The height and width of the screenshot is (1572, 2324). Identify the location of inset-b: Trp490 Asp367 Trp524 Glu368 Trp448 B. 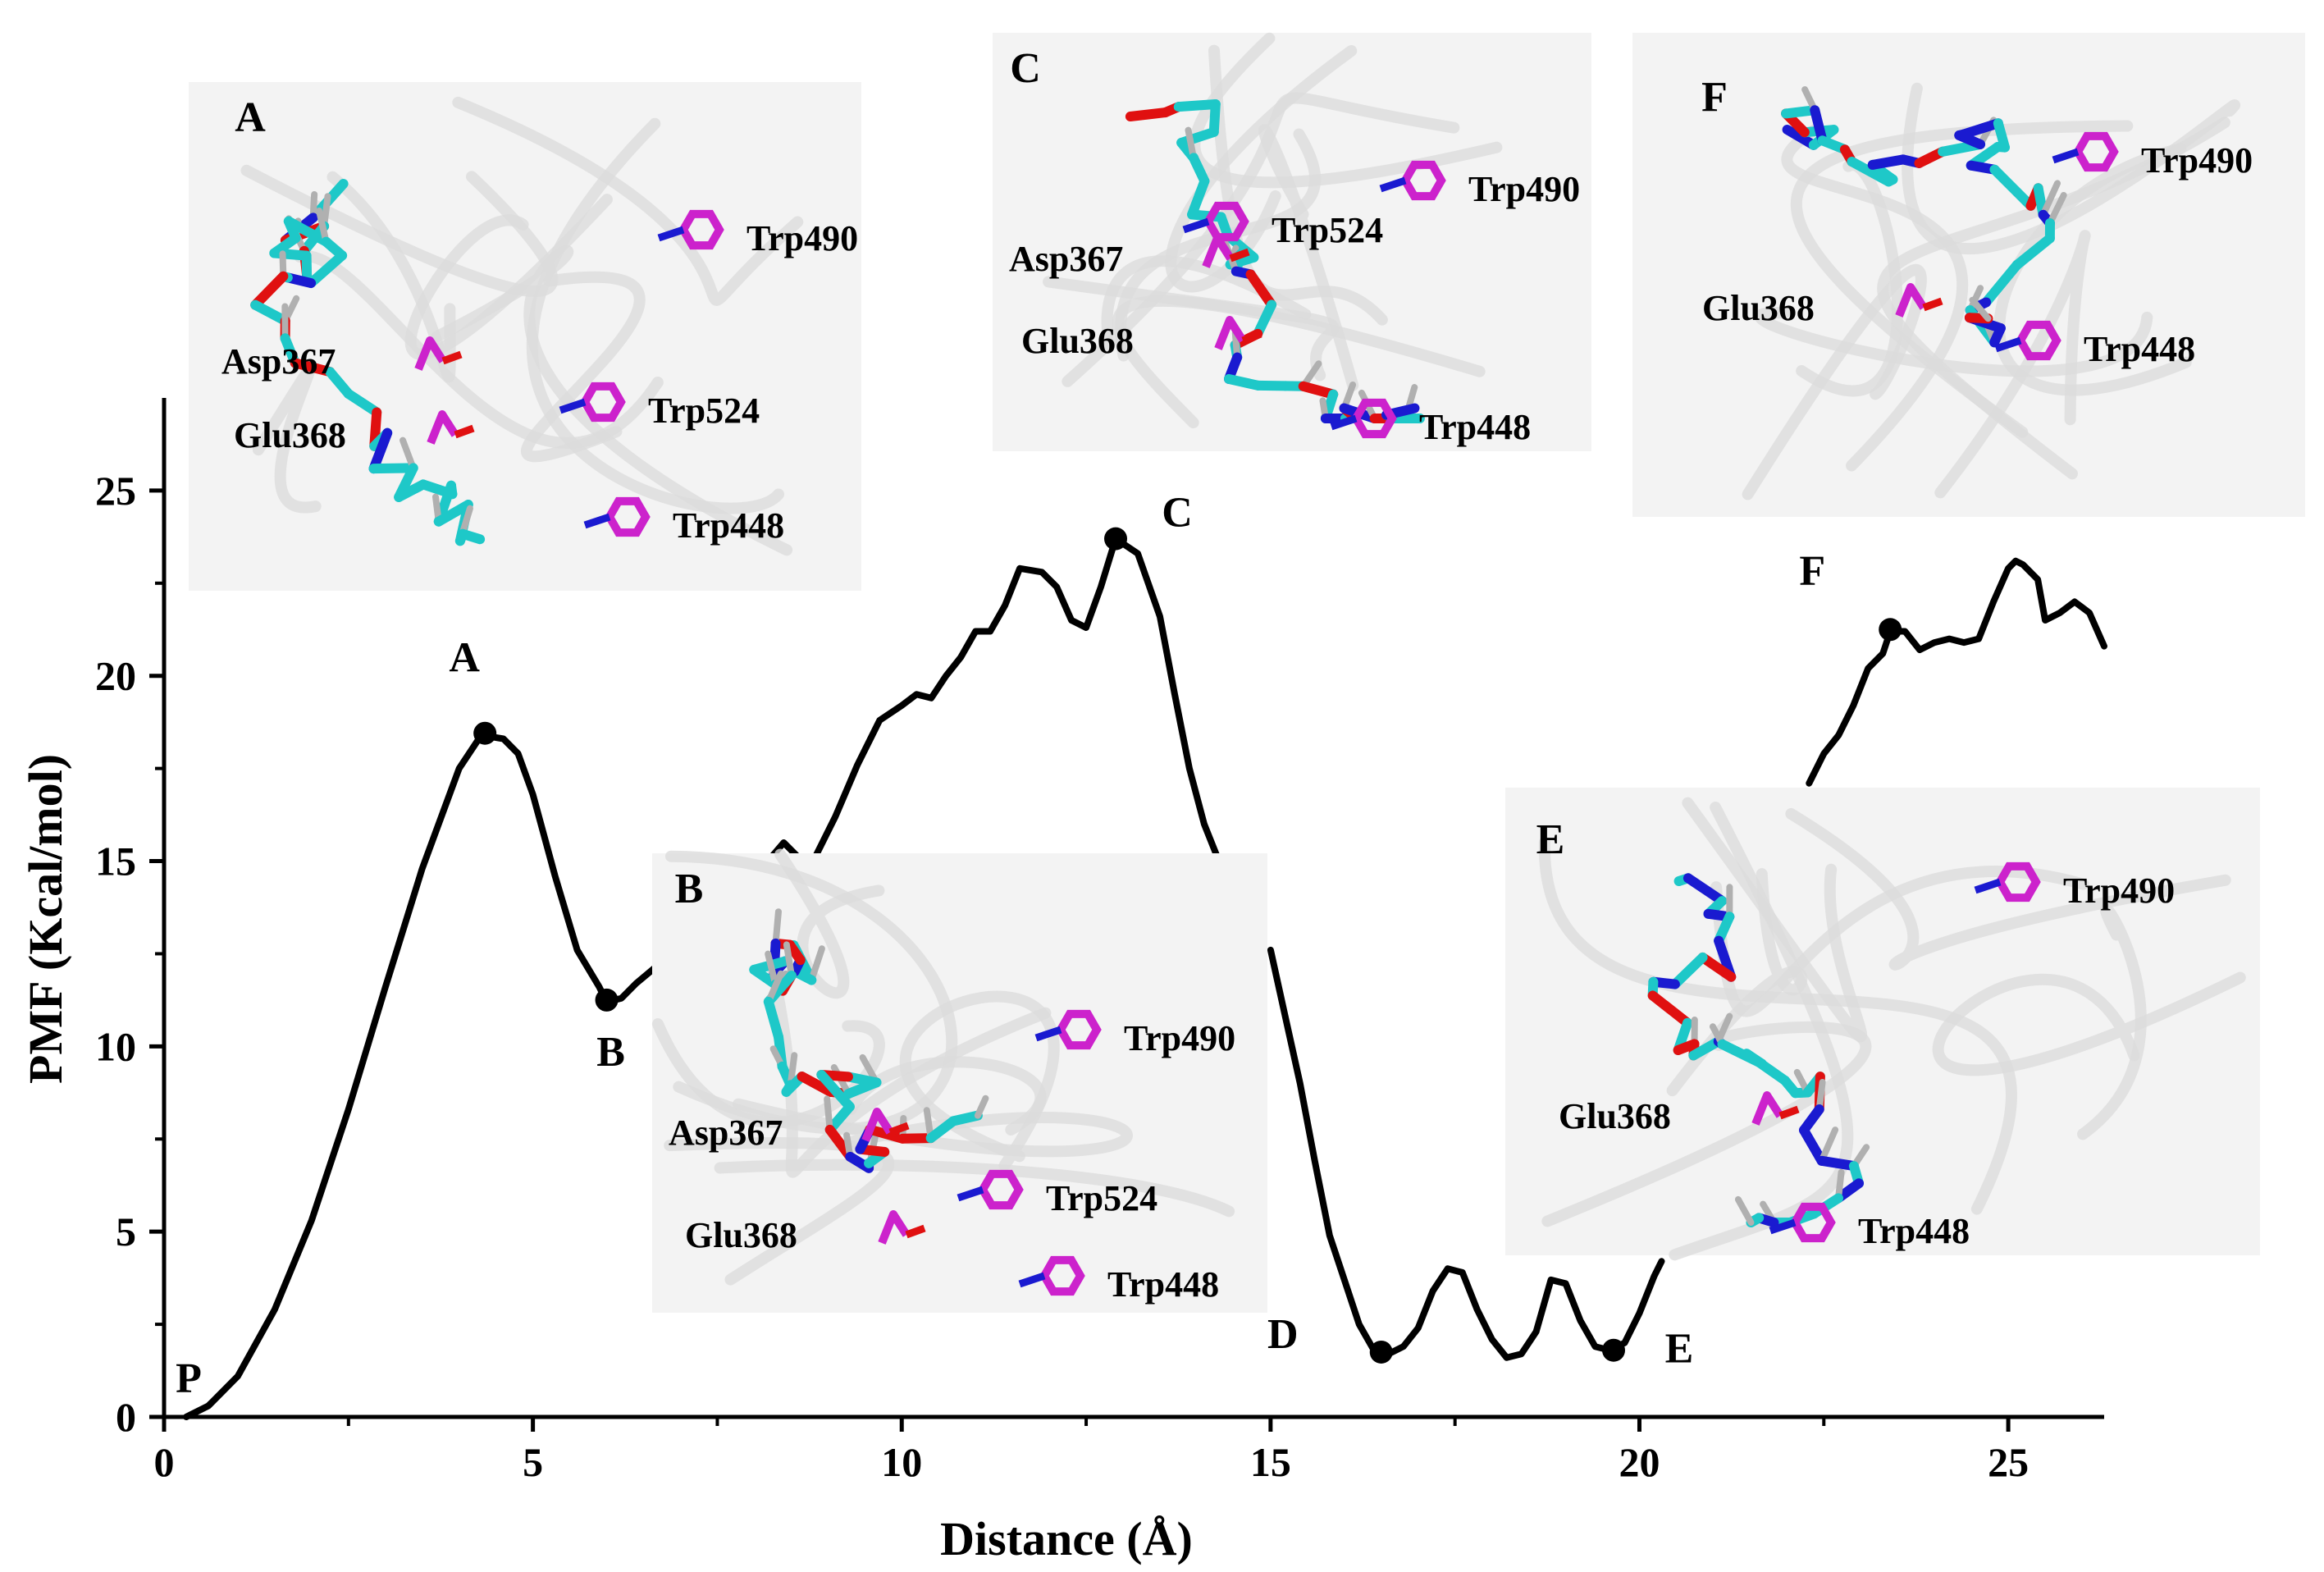
(959, 1081).